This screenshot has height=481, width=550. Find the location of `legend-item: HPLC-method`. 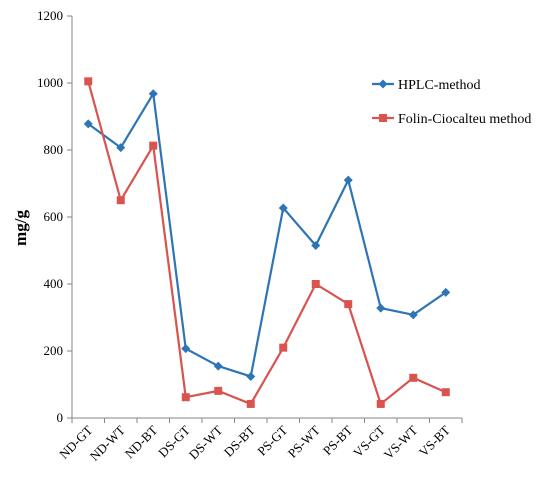

legend-item: HPLC-method is located at coordinates (426, 85).